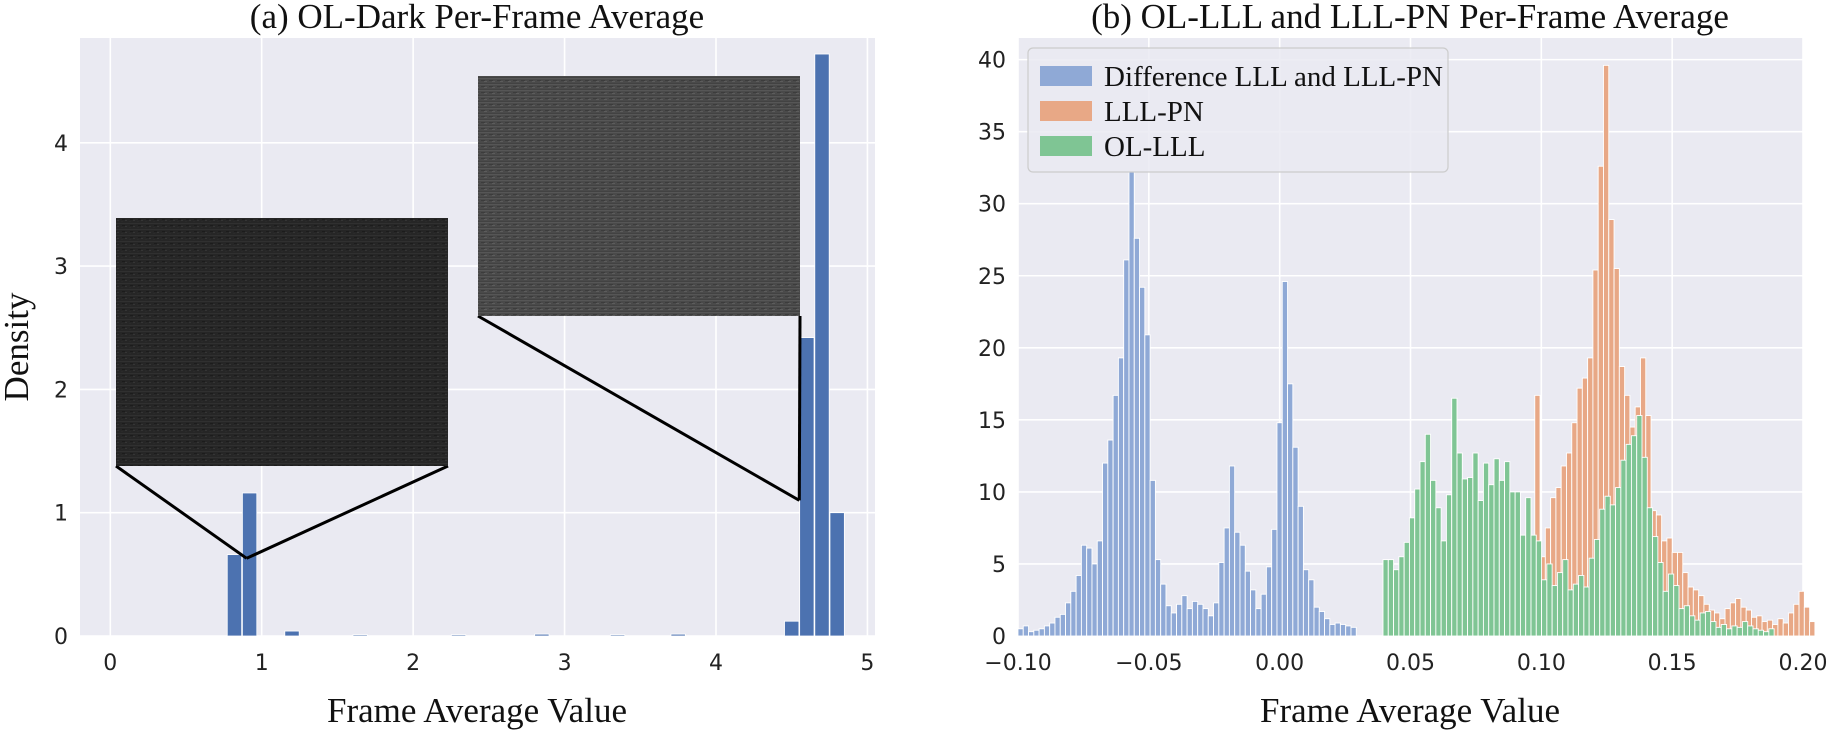  Describe the element at coordinates (1066, 76) in the screenshot. I see `legend-swatch` at that location.